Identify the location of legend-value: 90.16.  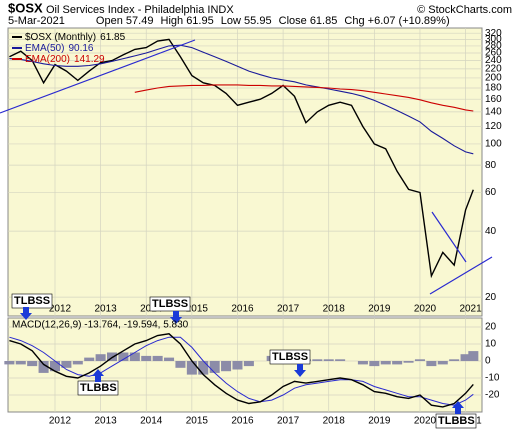
(80, 48).